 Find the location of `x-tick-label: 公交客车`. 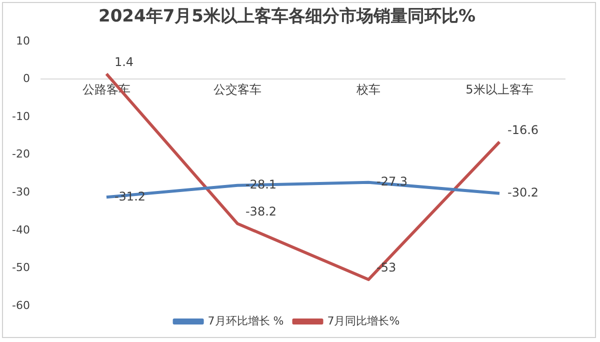

x-tick-label: 公交客车 is located at coordinates (237, 89).